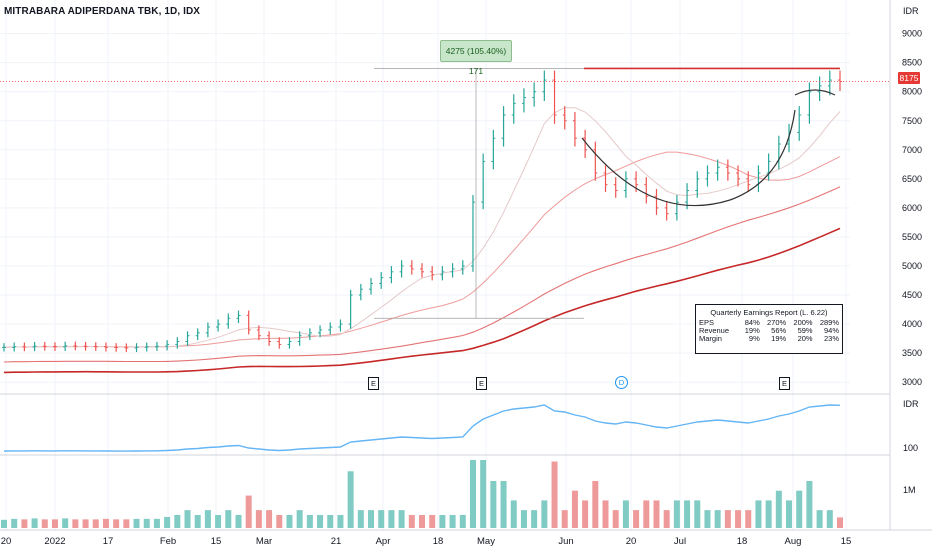 The image size is (932, 550). What do you see at coordinates (6, 541) in the screenshot?
I see `time-tick-label: 20` at bounding box center [6, 541].